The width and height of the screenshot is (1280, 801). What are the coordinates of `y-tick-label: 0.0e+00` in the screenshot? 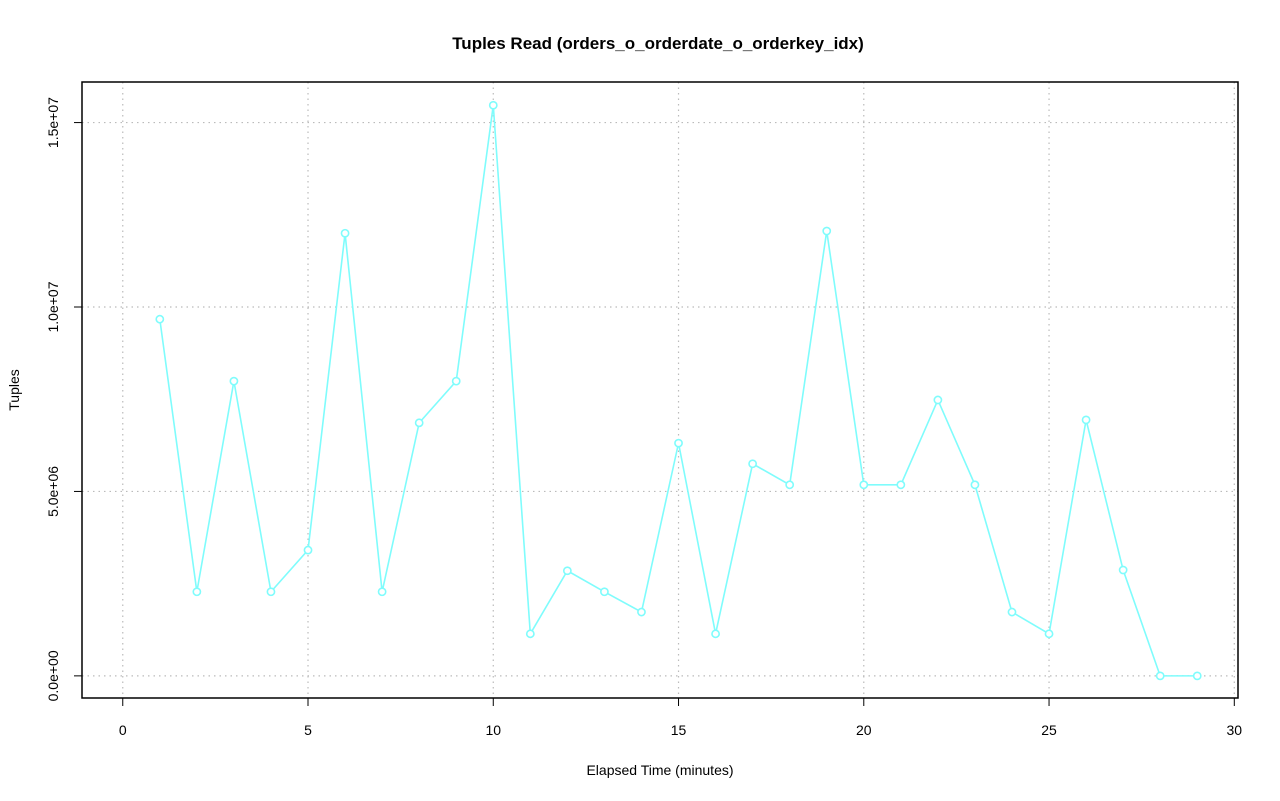 It's located at (53, 675).